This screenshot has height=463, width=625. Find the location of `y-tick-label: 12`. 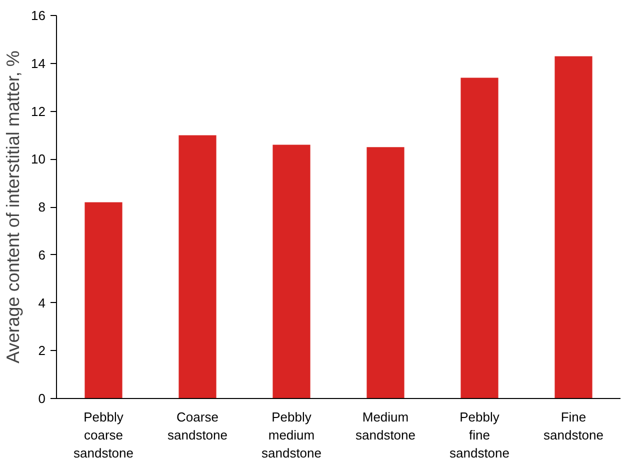

y-tick-label: 12 is located at coordinates (38, 111).